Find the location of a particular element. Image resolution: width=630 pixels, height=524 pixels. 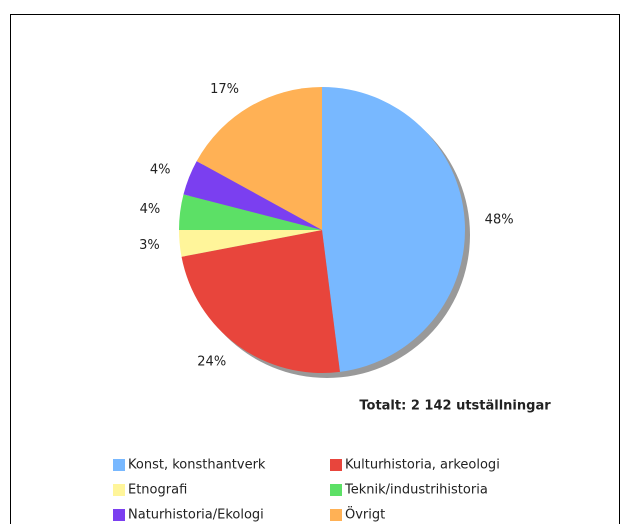

legend-label: Konst, konsthantverk is located at coordinates (197, 465).